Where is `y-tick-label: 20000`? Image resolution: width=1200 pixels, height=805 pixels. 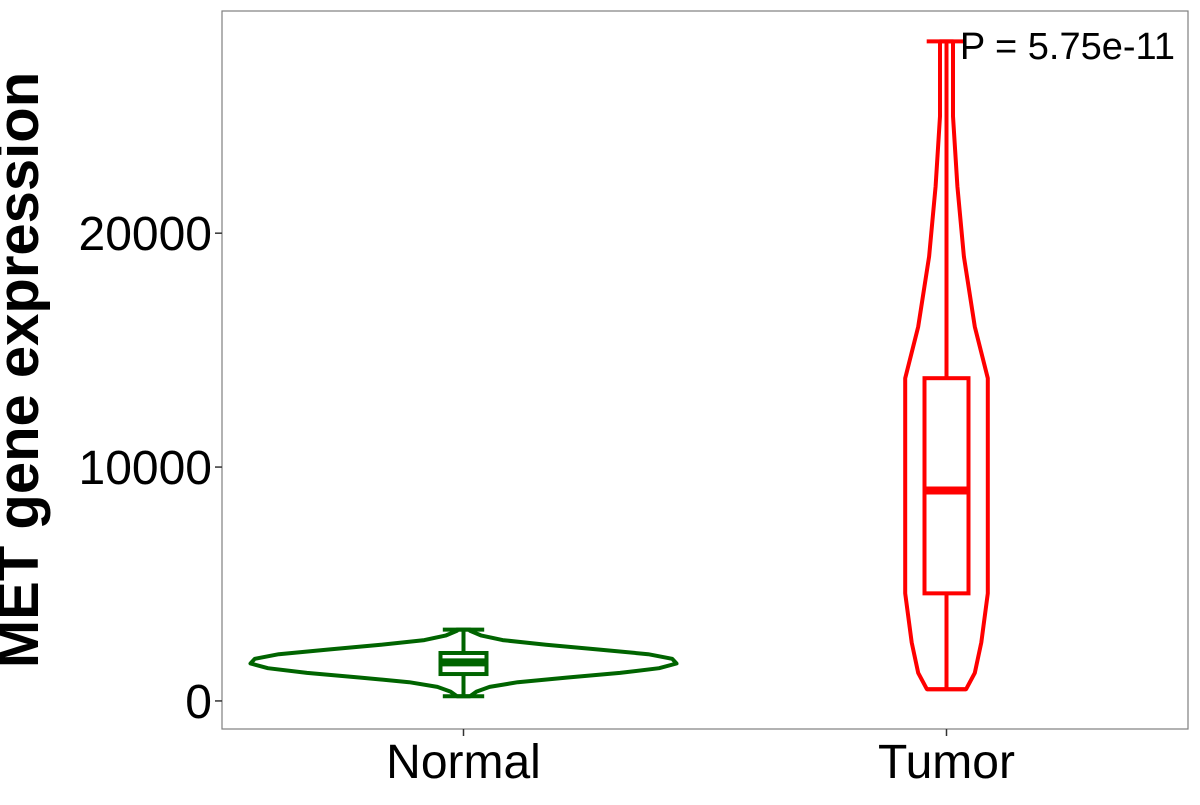
y-tick-label: 20000 is located at coordinates (145, 234).